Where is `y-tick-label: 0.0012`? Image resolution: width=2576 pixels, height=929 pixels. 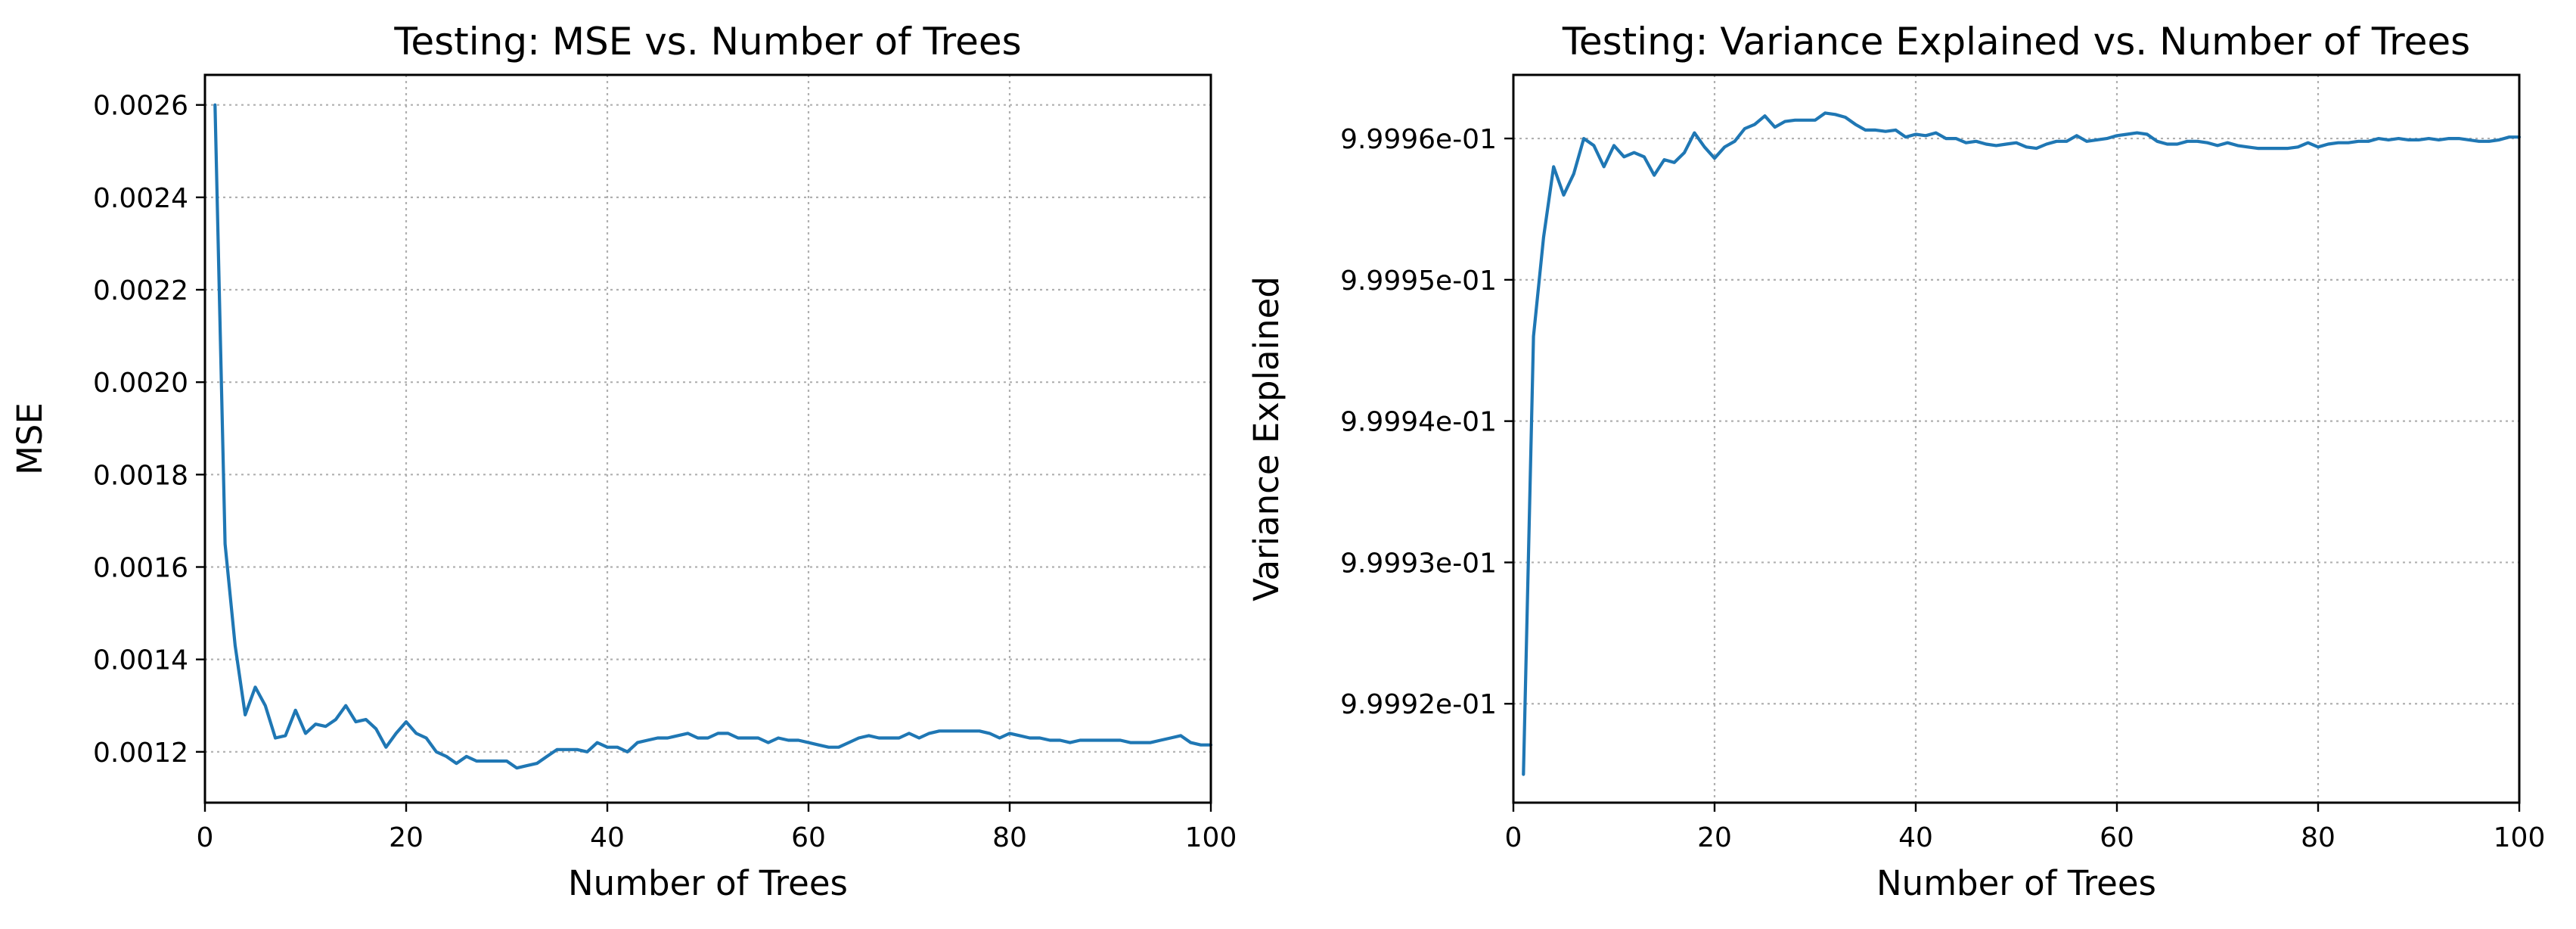 y-tick-label: 0.0012 is located at coordinates (140, 753).